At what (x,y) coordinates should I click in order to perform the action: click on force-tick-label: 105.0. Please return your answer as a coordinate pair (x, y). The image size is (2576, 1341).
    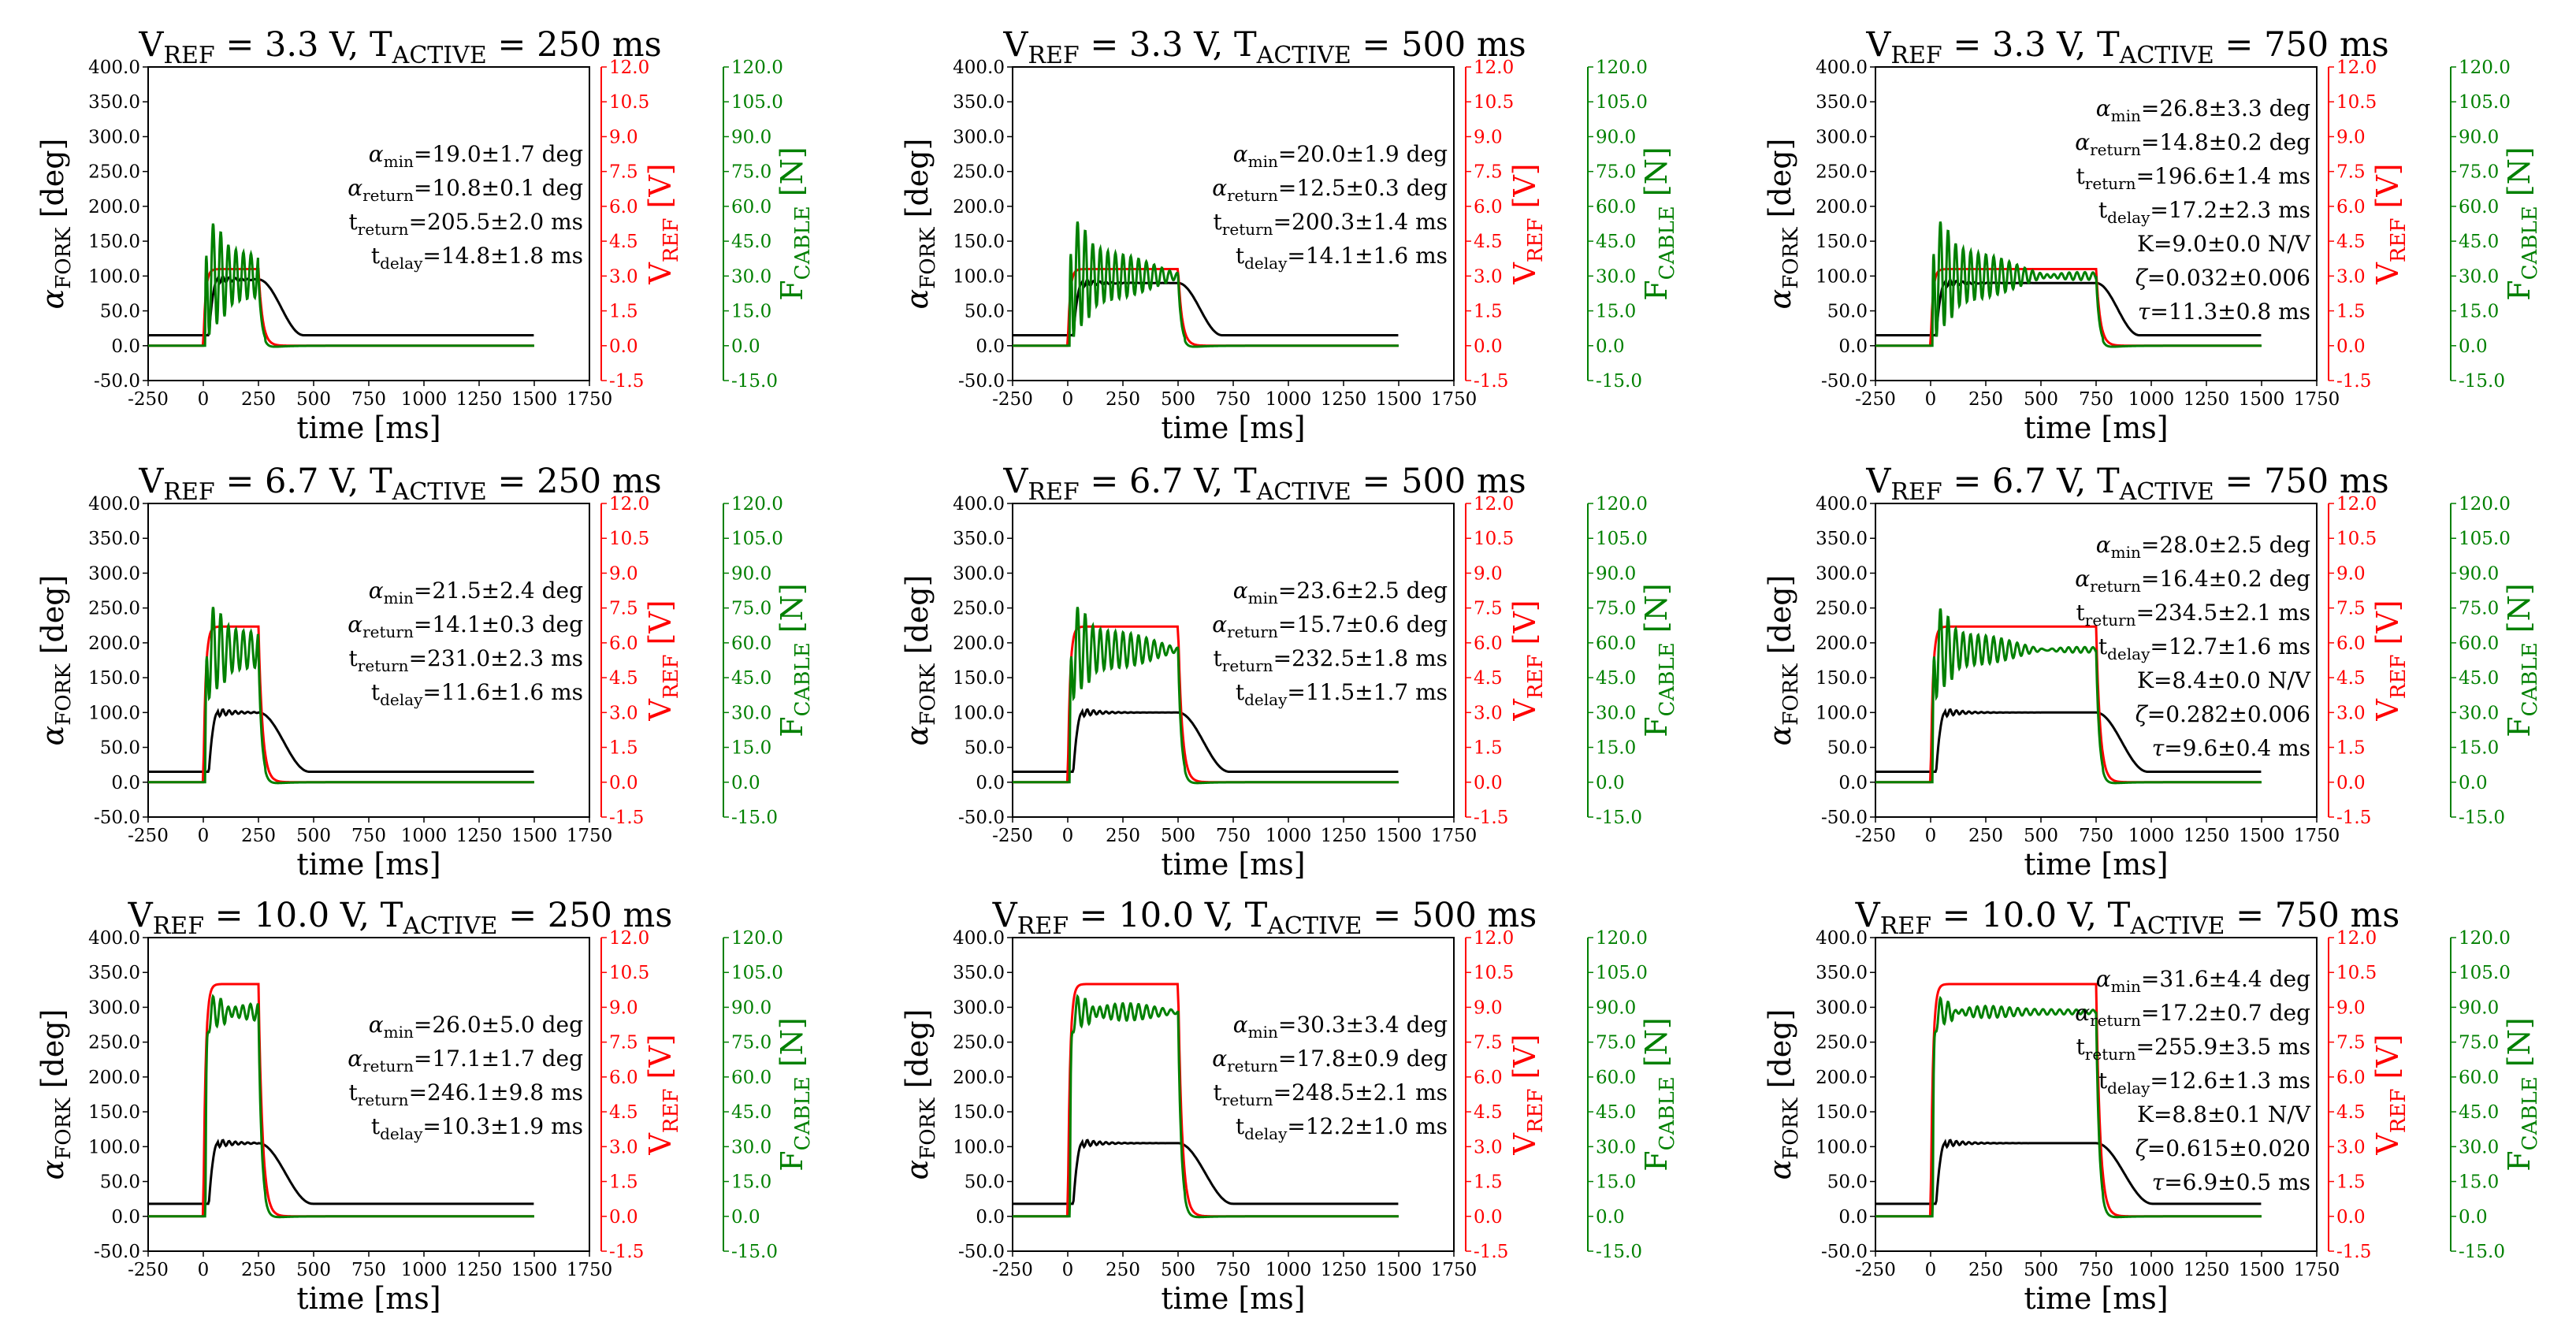
    Looking at the image, I should click on (1622, 102).